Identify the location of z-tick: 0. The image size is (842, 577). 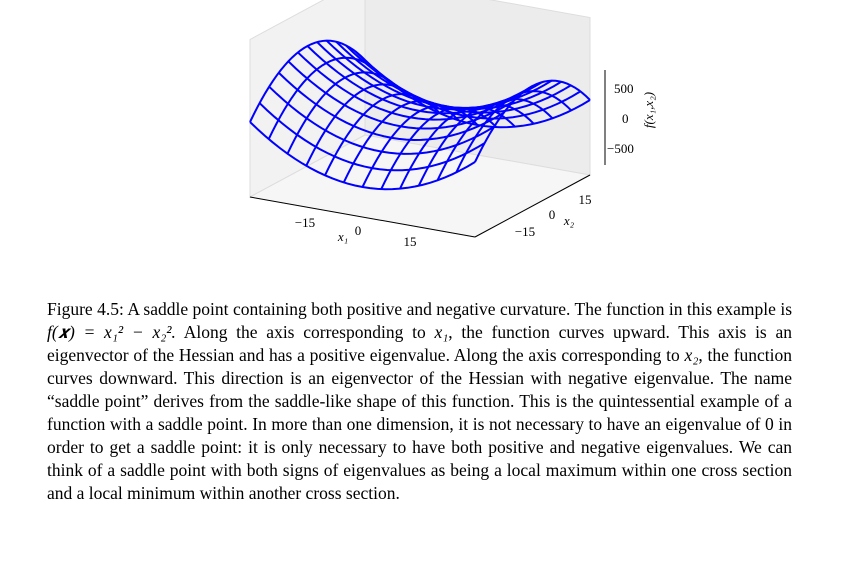
(625, 118).